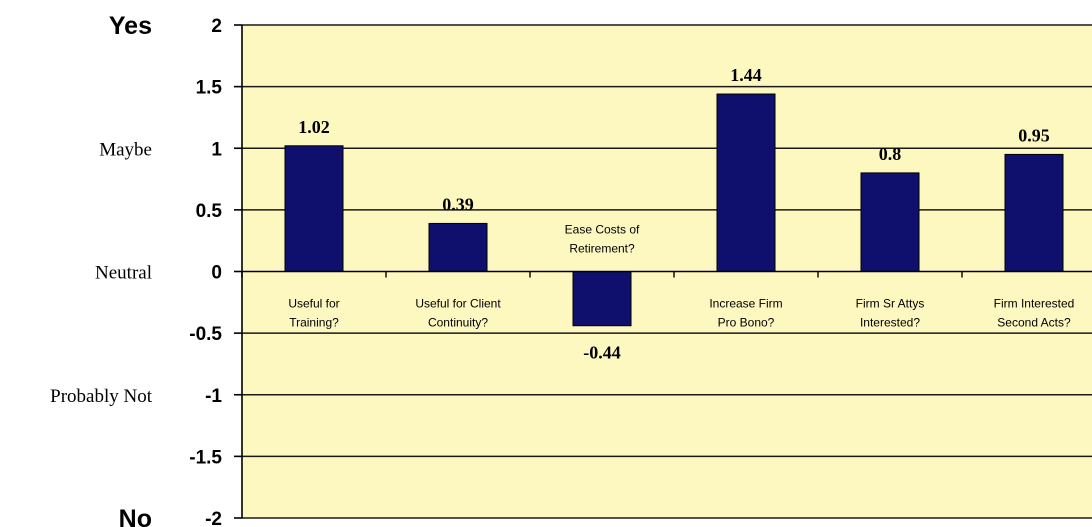 Image resolution: width=1092 pixels, height=527 pixels. Describe the element at coordinates (1034, 304) in the screenshot. I see `category-label: Firm Interested` at that location.